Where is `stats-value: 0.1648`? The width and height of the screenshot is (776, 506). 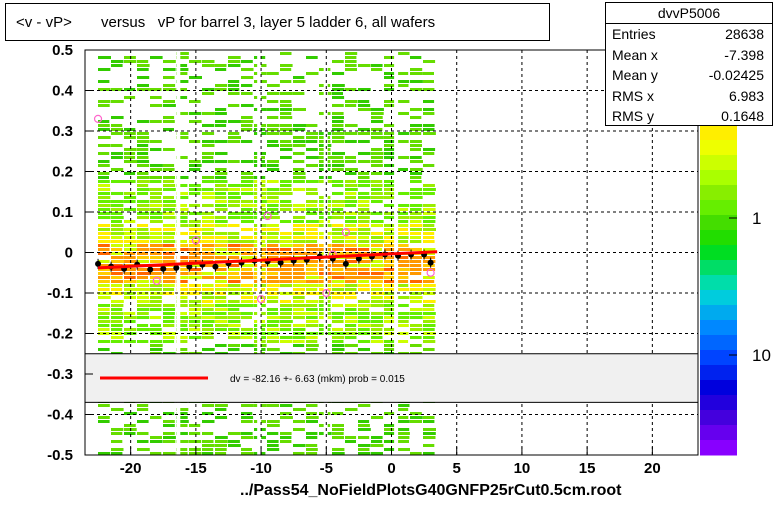
stats-value: 0.1648 is located at coordinates (742, 116).